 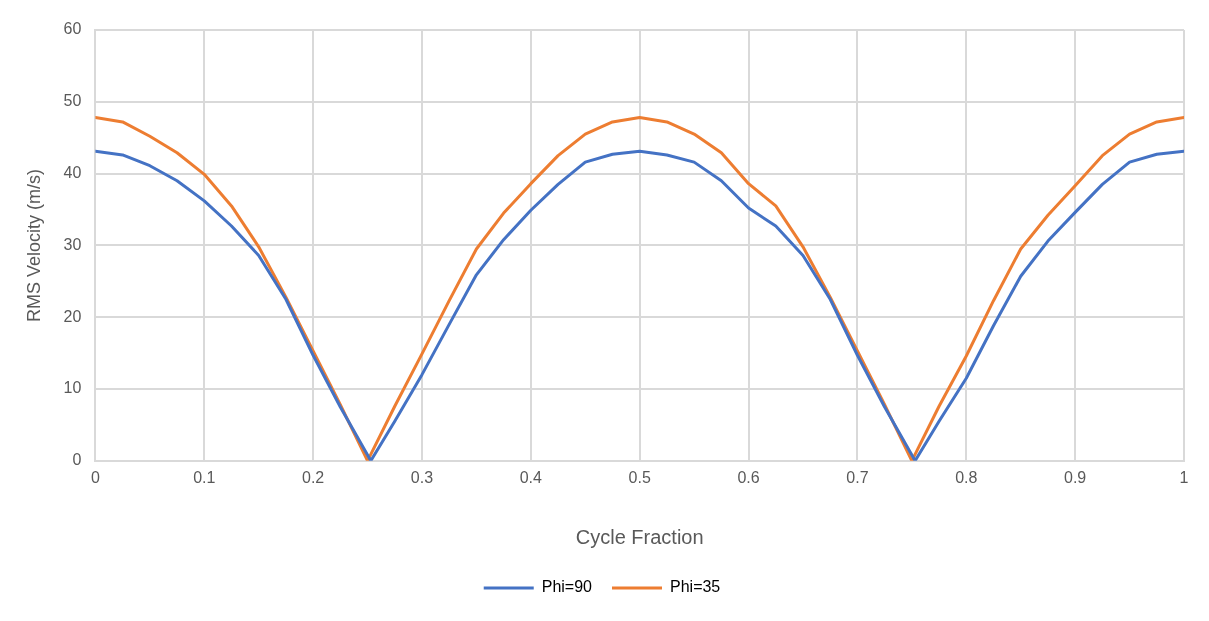 I want to click on y-tick-label: 40, so click(x=72, y=173).